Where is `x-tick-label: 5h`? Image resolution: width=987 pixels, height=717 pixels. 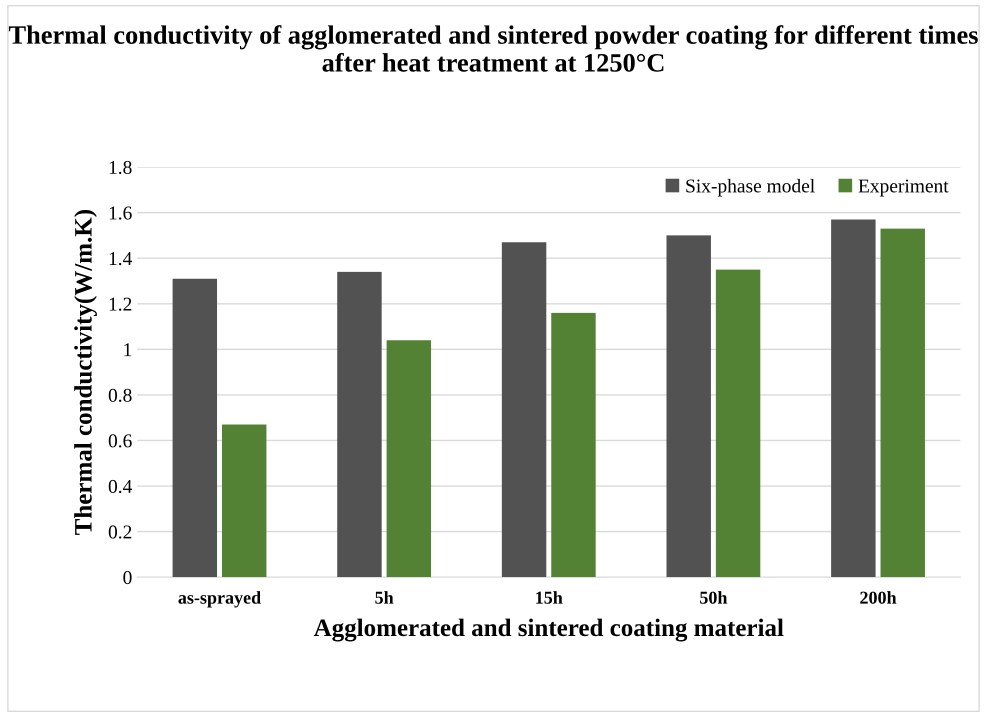 x-tick-label: 5h is located at coordinates (384, 597).